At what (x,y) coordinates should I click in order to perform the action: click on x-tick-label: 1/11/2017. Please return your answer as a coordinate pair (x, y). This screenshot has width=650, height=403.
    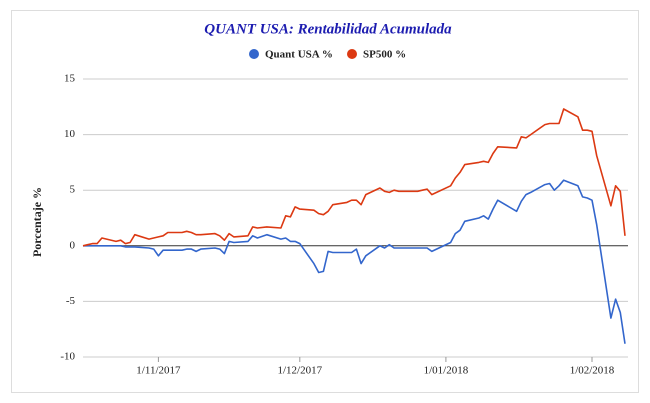
    Looking at the image, I should click on (158, 371).